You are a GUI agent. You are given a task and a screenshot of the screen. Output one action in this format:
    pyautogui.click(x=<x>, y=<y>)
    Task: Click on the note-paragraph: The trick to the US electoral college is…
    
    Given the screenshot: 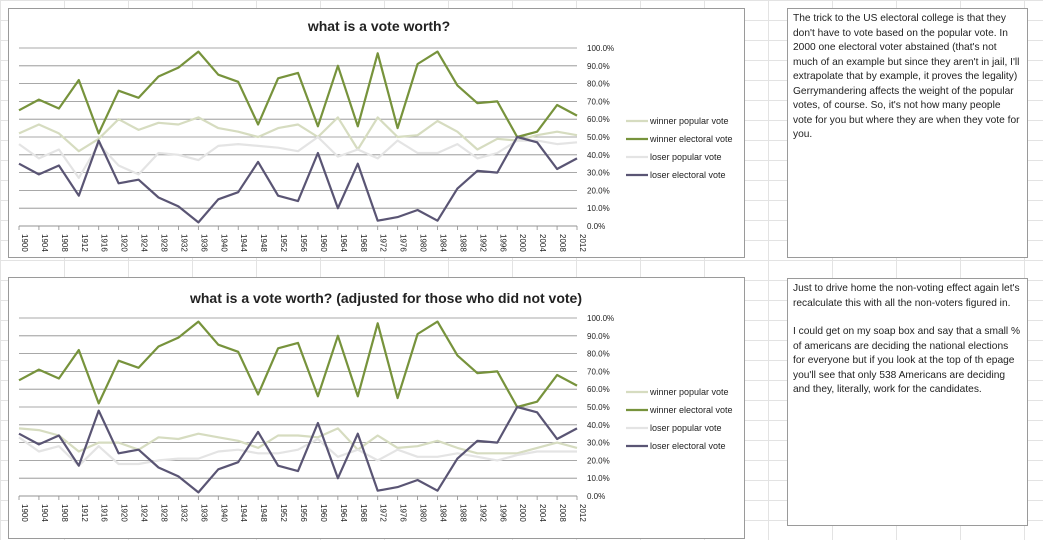 What is the action you would take?
    pyautogui.click(x=906, y=76)
    